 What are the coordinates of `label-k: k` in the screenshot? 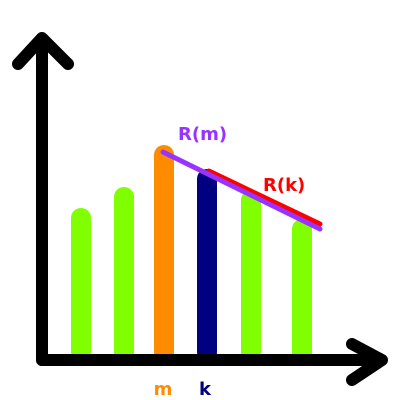 It's located at (205, 389).